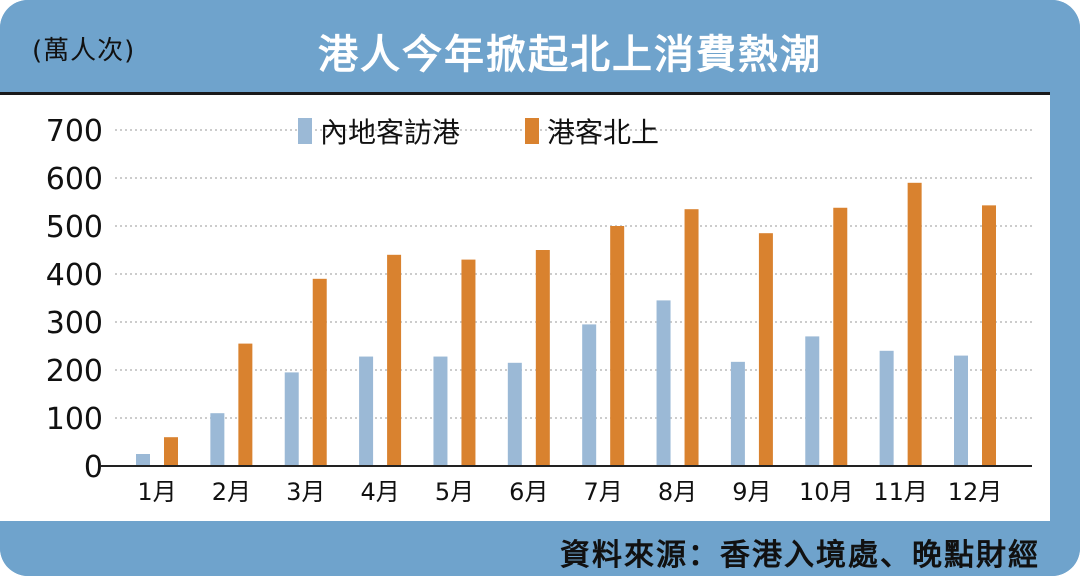  Describe the element at coordinates (74, 179) in the screenshot. I see `y-tick-label: 600` at that location.